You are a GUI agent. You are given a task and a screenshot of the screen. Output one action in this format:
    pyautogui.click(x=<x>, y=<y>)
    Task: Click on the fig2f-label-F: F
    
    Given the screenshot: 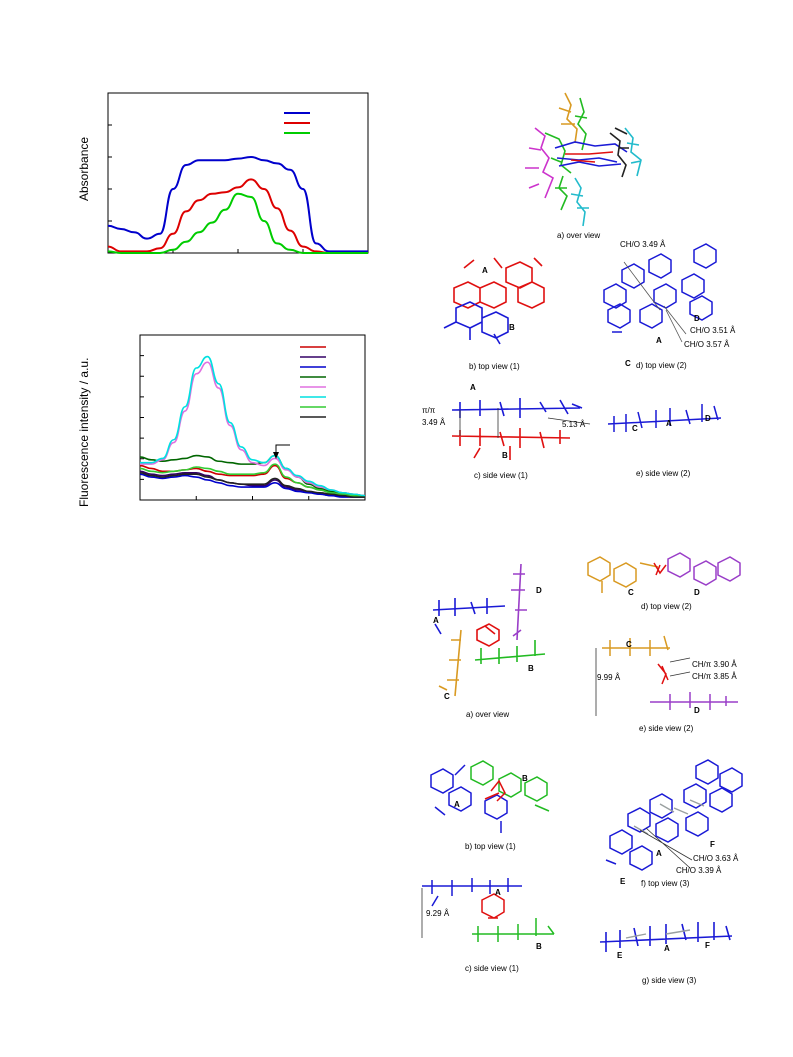 What is the action you would take?
    pyautogui.click(x=712, y=844)
    